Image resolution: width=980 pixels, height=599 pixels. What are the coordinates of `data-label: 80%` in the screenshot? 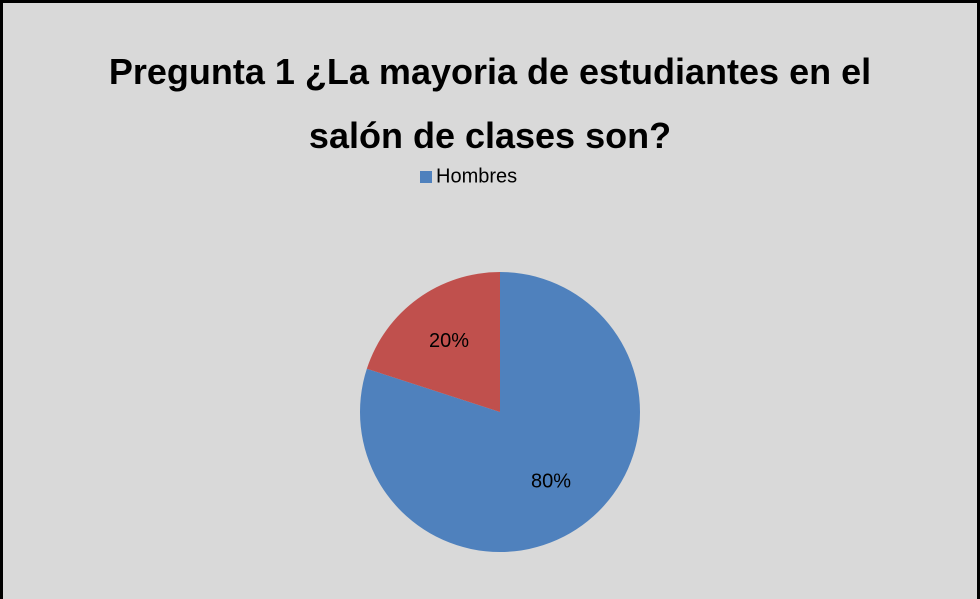 It's located at (551, 482).